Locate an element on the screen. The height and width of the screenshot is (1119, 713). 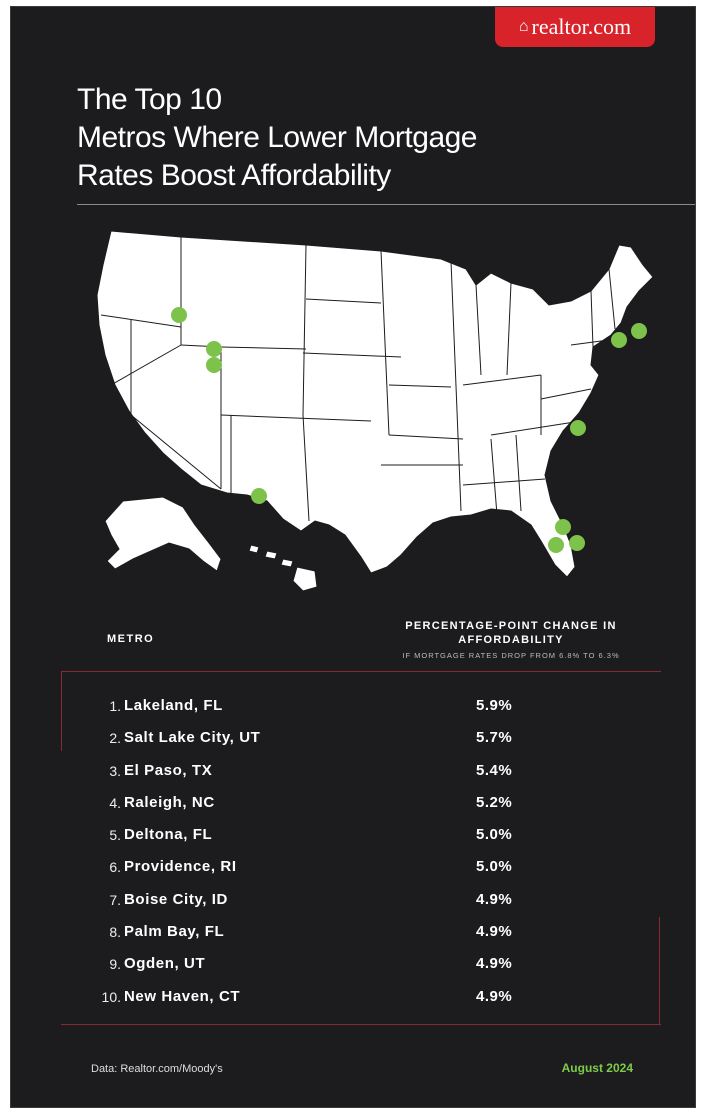
table-border-top is located at coordinates (361, 671).